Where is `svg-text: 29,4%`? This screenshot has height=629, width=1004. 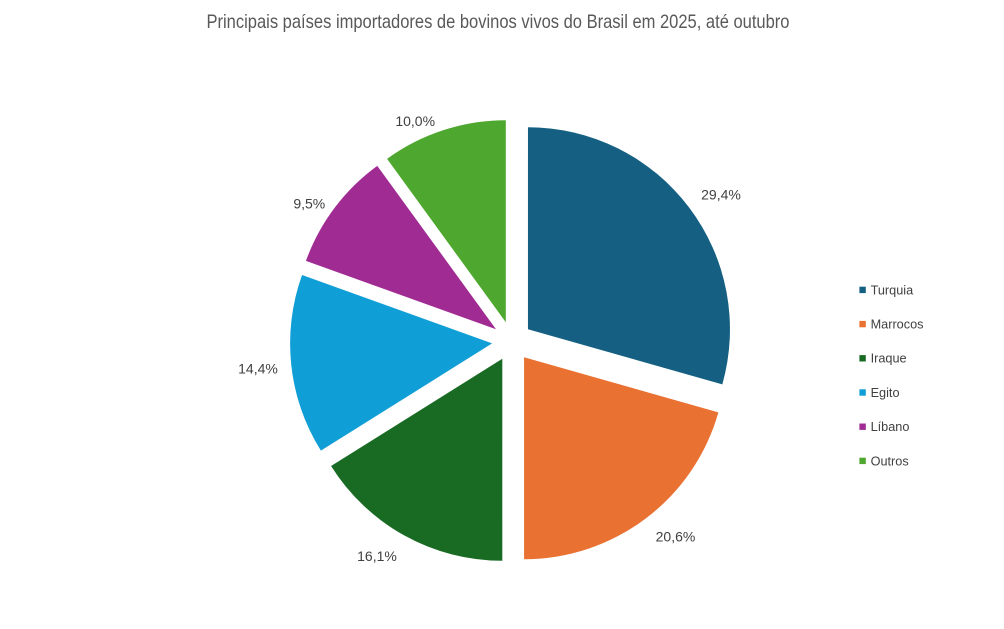
svg-text: 29,4% is located at coordinates (721, 195).